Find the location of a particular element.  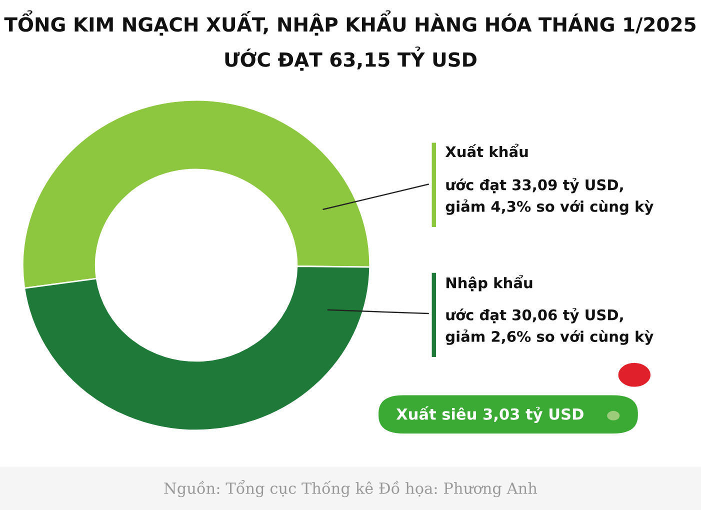

text: Xuất siêu 3,03 tỷ USD is located at coordinates (490, 414).